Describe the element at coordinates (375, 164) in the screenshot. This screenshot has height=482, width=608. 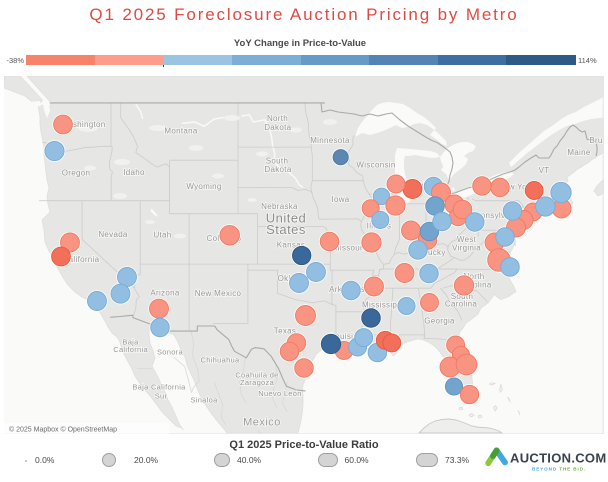
I see `svg-text: Wisconsin` at that location.